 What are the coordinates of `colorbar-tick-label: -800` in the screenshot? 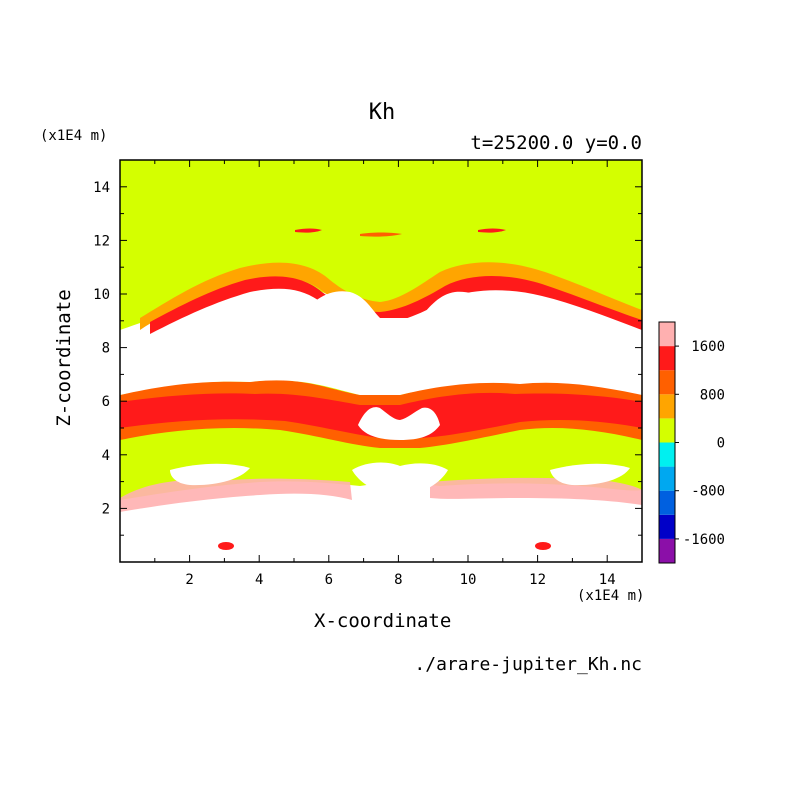 It's located at (708, 492).